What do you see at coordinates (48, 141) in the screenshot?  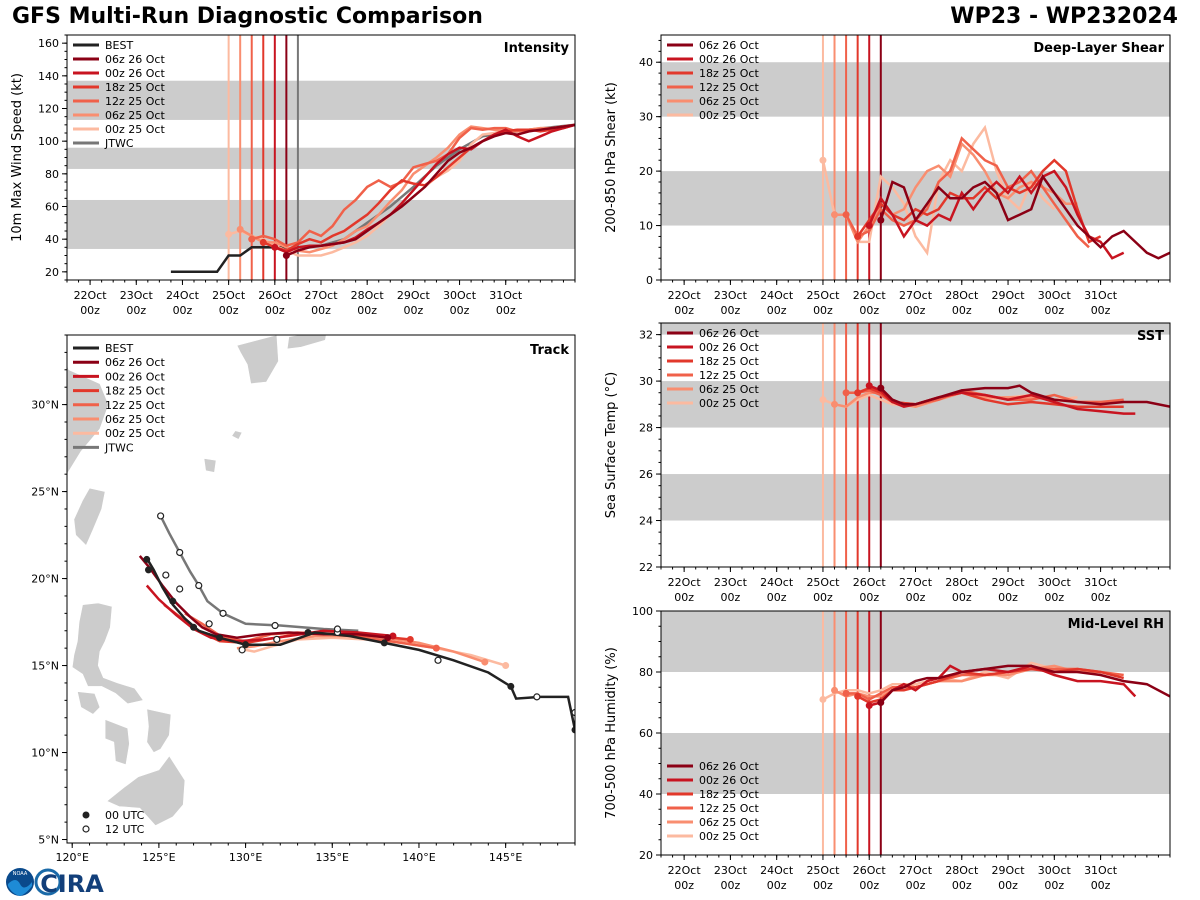 I see `y-tick-label: 100` at bounding box center [48, 141].